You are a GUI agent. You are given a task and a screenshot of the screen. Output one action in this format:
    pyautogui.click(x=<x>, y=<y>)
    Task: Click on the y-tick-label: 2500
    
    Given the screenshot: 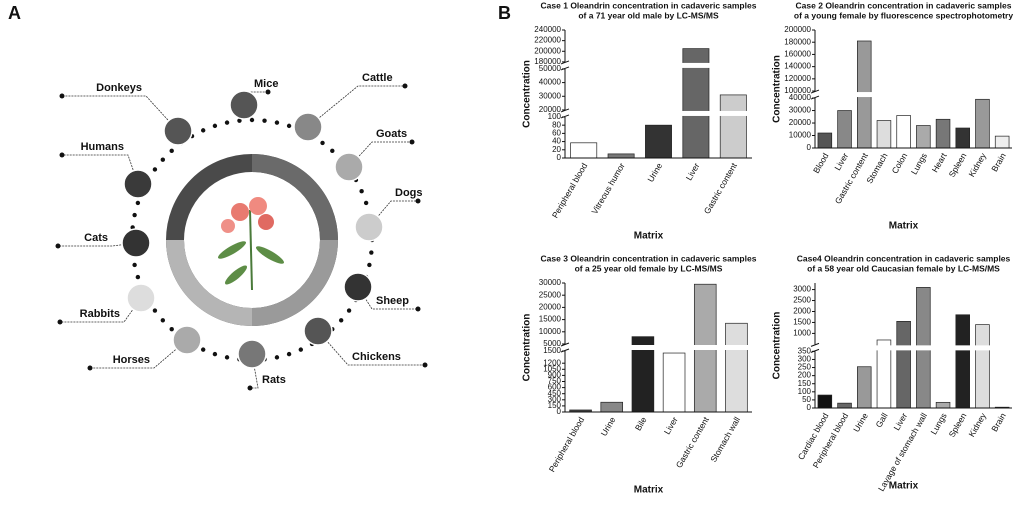 What is the action you would take?
    pyautogui.click(x=802, y=300)
    